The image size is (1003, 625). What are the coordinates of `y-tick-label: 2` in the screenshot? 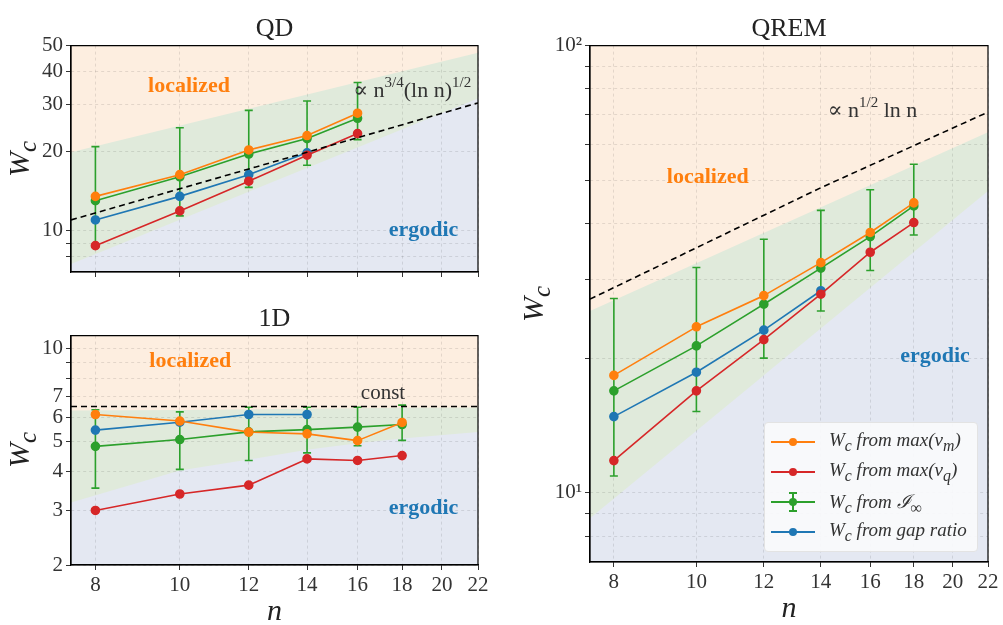 It's located at (57, 563).